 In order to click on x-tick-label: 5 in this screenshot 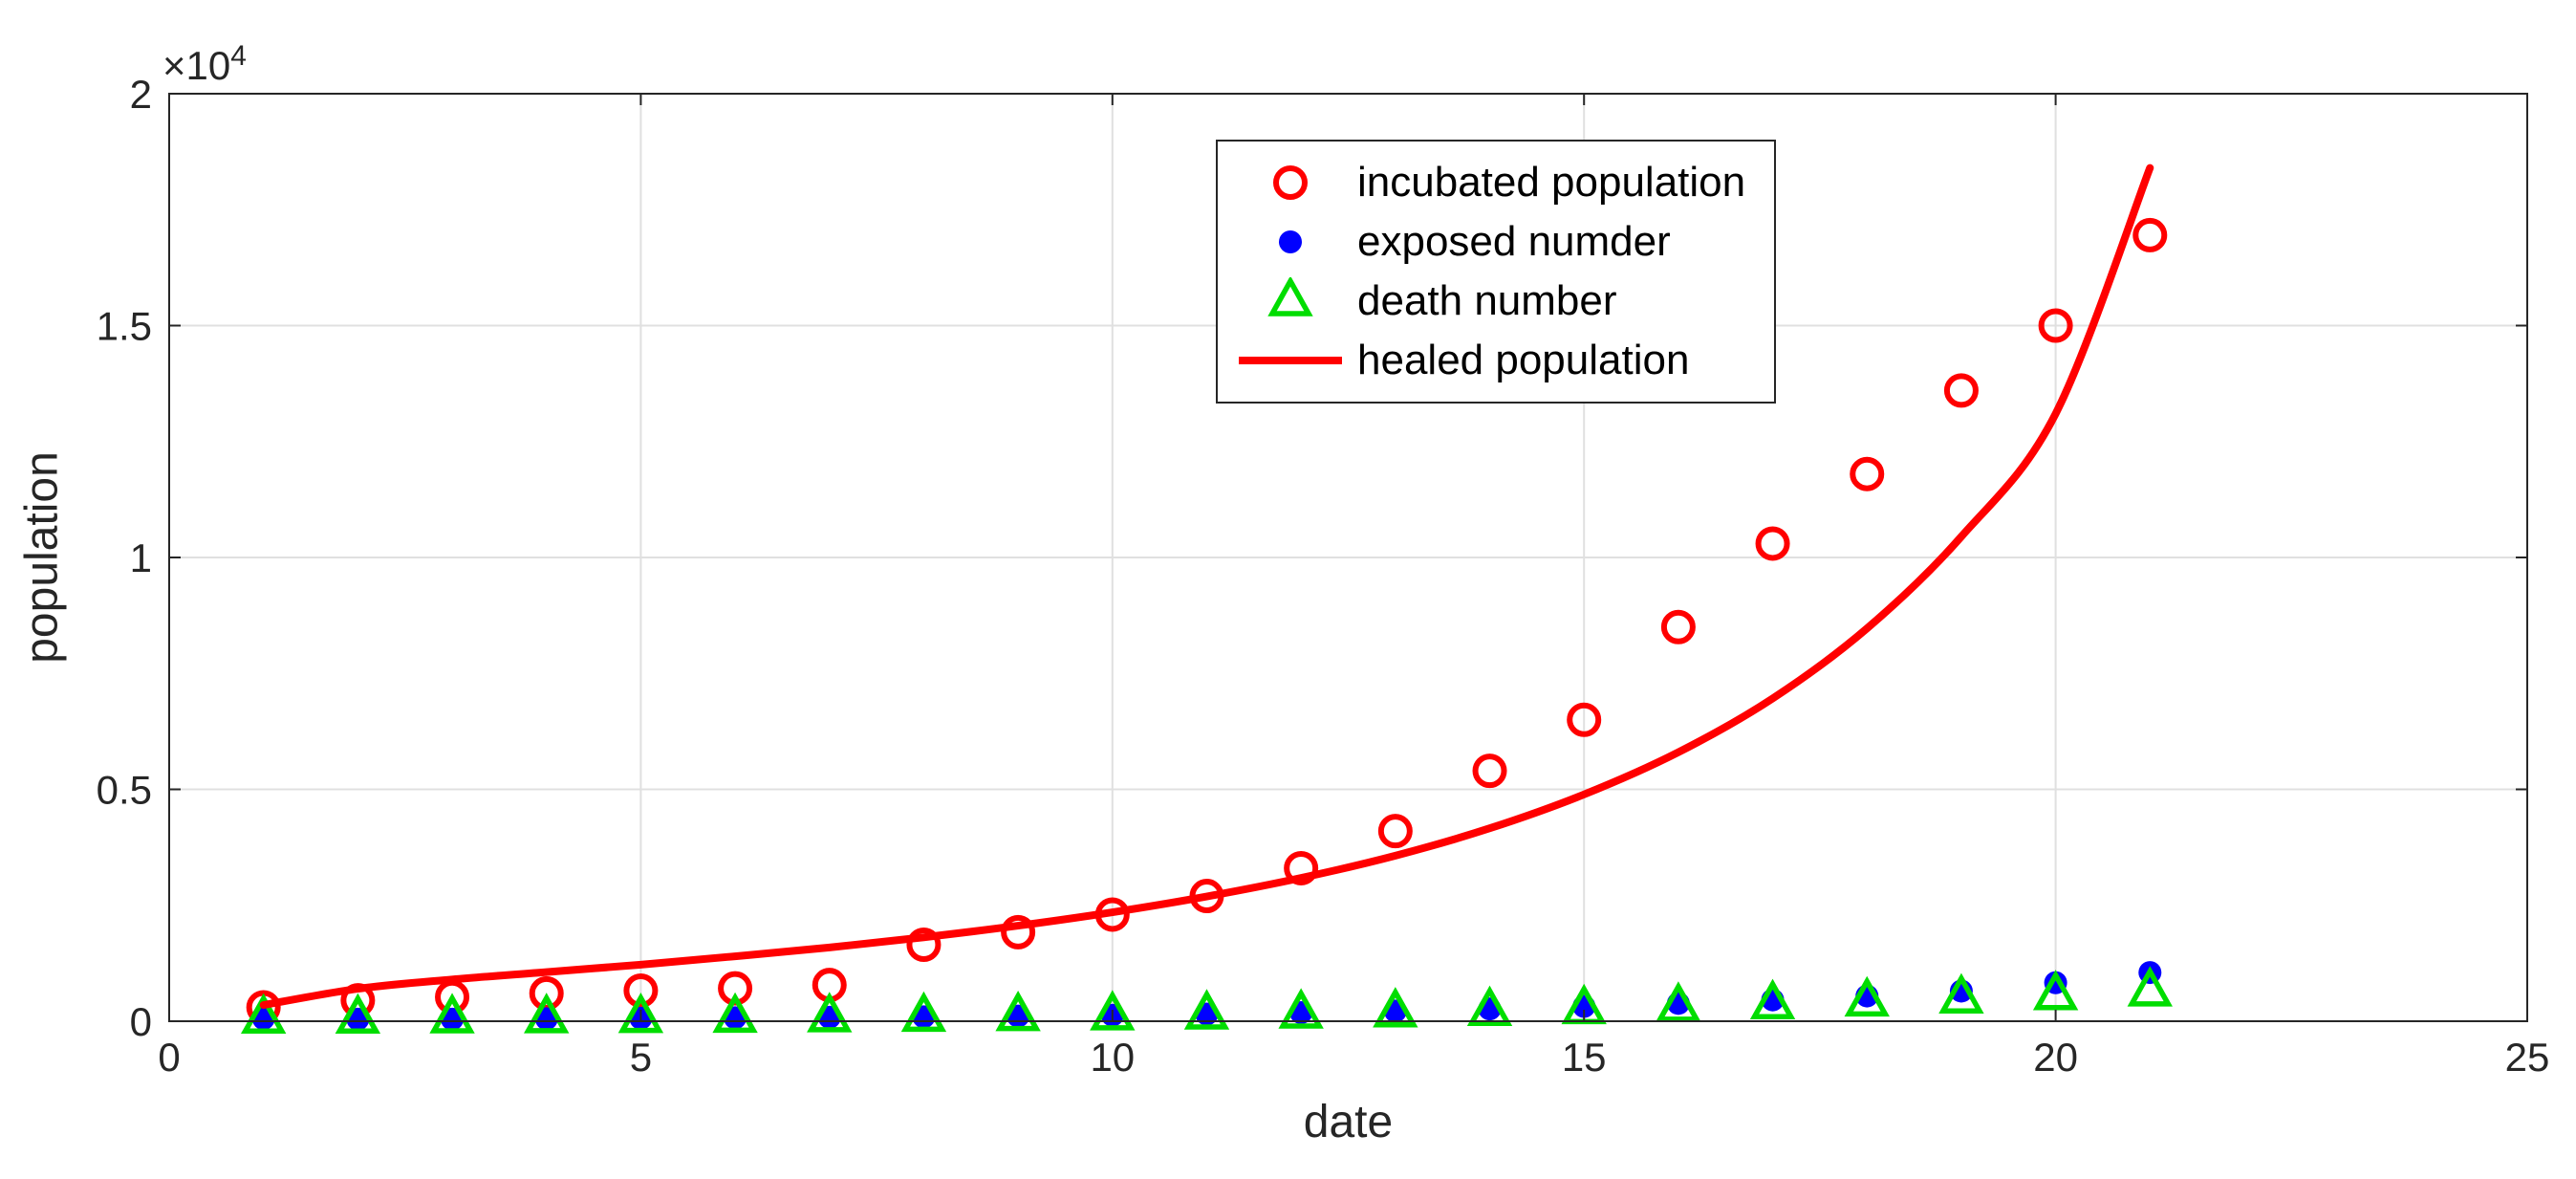, I will do `click(641, 1058)`.